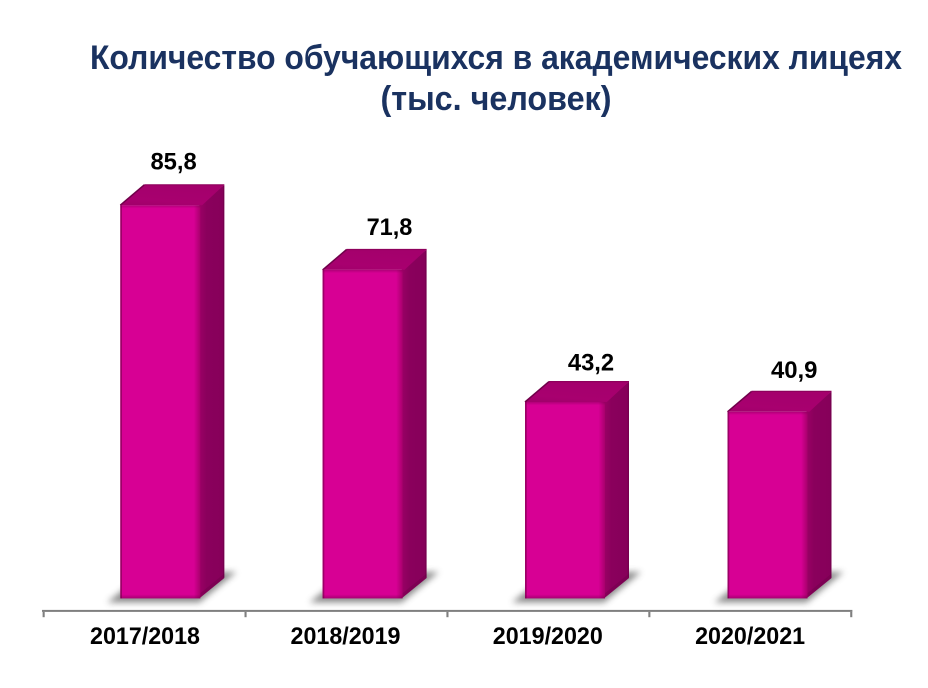 Image resolution: width=928 pixels, height=688 pixels. What do you see at coordinates (390, 227) in the screenshot?
I see `svg-text: 71,8` at bounding box center [390, 227].